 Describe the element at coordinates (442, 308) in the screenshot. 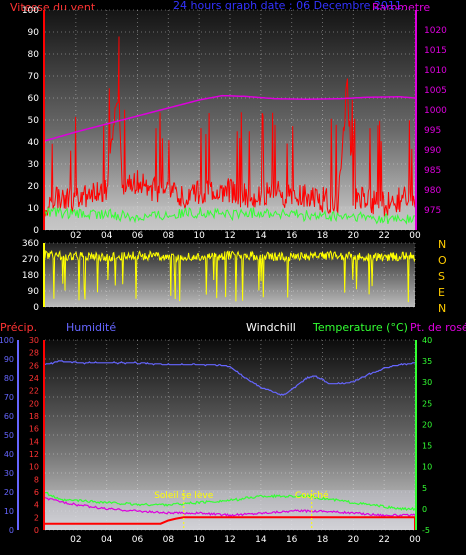

I see `compass-letter: N` at that location.